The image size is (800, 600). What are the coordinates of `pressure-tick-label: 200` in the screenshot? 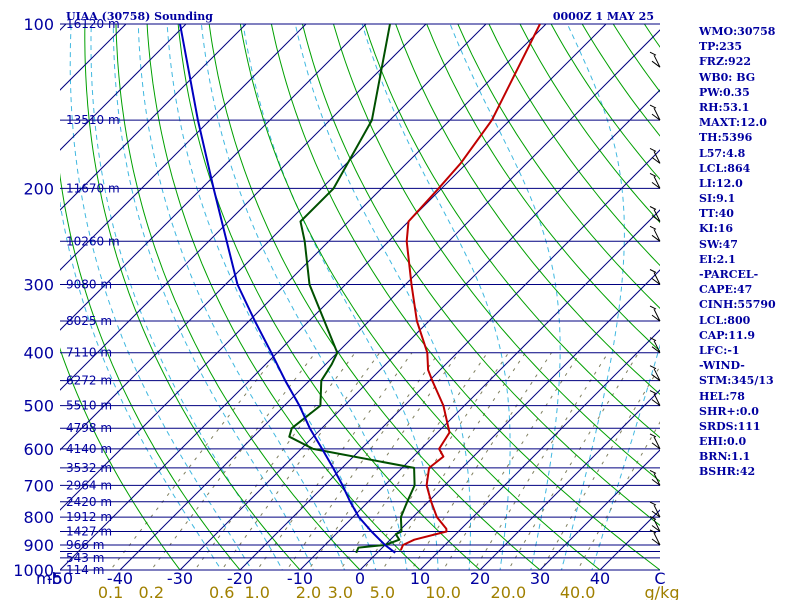 It's located at (38, 188).